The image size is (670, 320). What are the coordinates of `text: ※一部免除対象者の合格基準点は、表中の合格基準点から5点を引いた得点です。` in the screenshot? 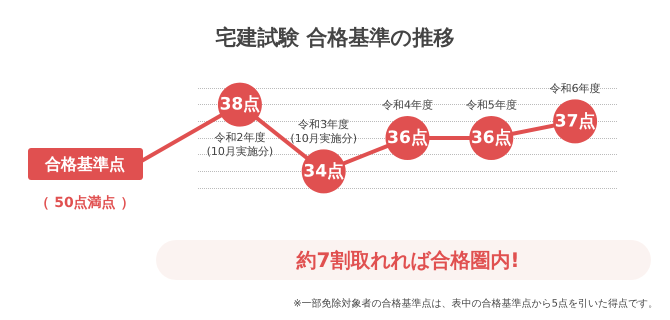 It's located at (475, 304).